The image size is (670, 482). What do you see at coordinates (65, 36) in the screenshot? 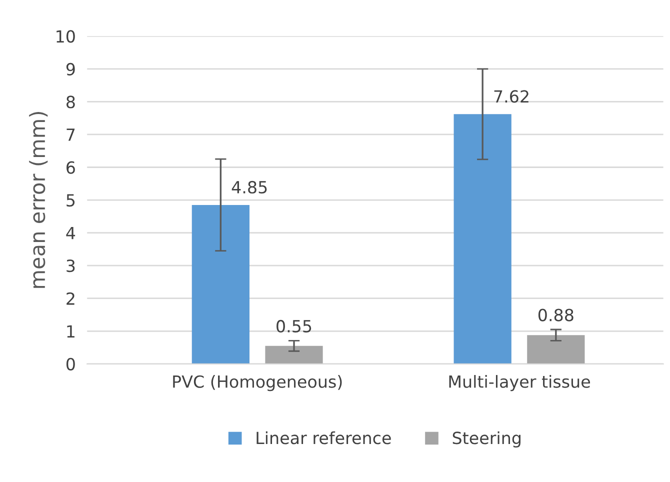
I see `y-tick-label: 10` at bounding box center [65, 36].